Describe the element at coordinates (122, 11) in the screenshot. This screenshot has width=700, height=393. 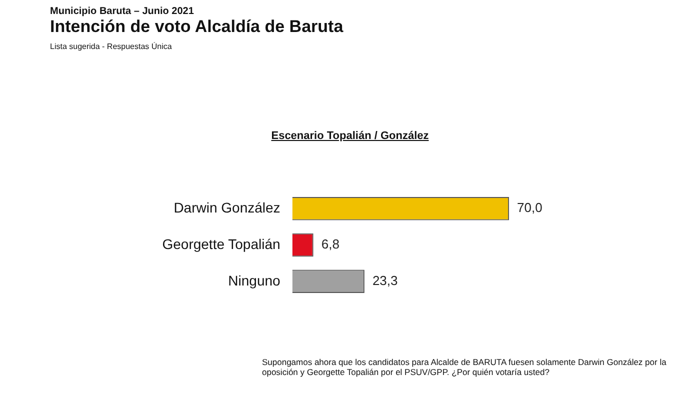
I see `text: Municipio Baruta – Junio 2021` at that location.